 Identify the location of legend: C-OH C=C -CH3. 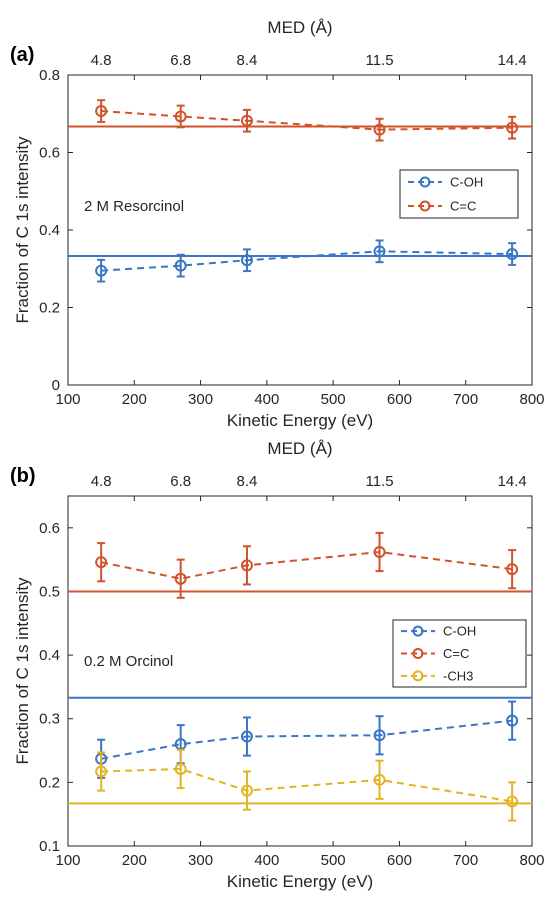
(459, 653).